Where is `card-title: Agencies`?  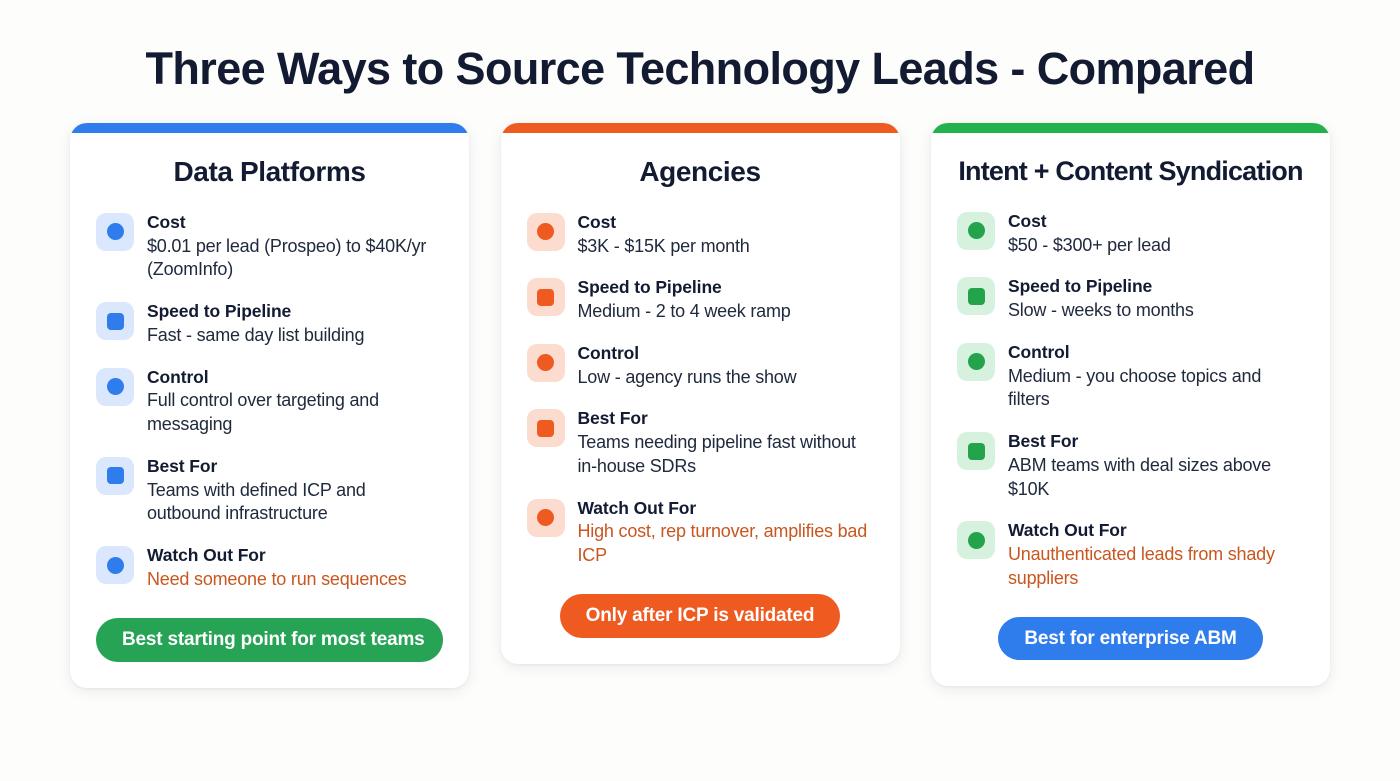
card-title: Agencies is located at coordinates (700, 172).